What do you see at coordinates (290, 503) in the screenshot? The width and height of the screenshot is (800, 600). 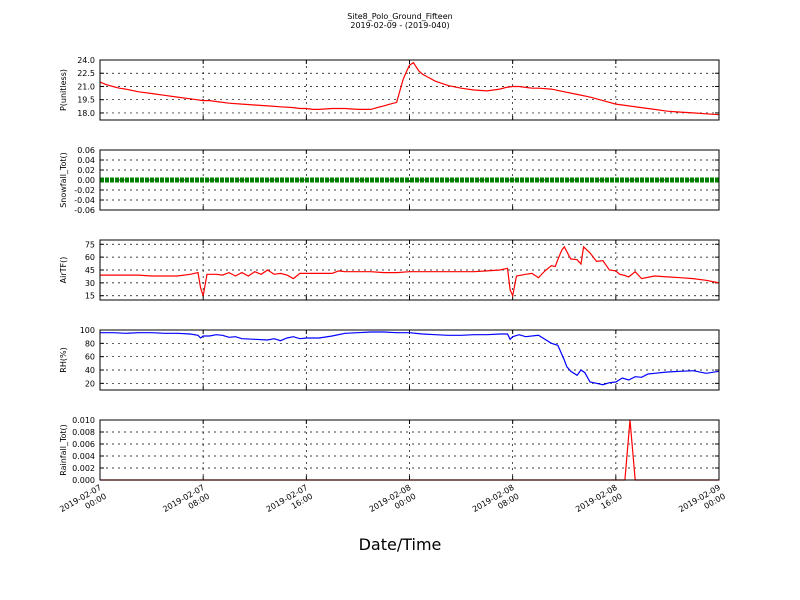 I see `x-tick-label: 2019-02-0716:00` at bounding box center [290, 503].